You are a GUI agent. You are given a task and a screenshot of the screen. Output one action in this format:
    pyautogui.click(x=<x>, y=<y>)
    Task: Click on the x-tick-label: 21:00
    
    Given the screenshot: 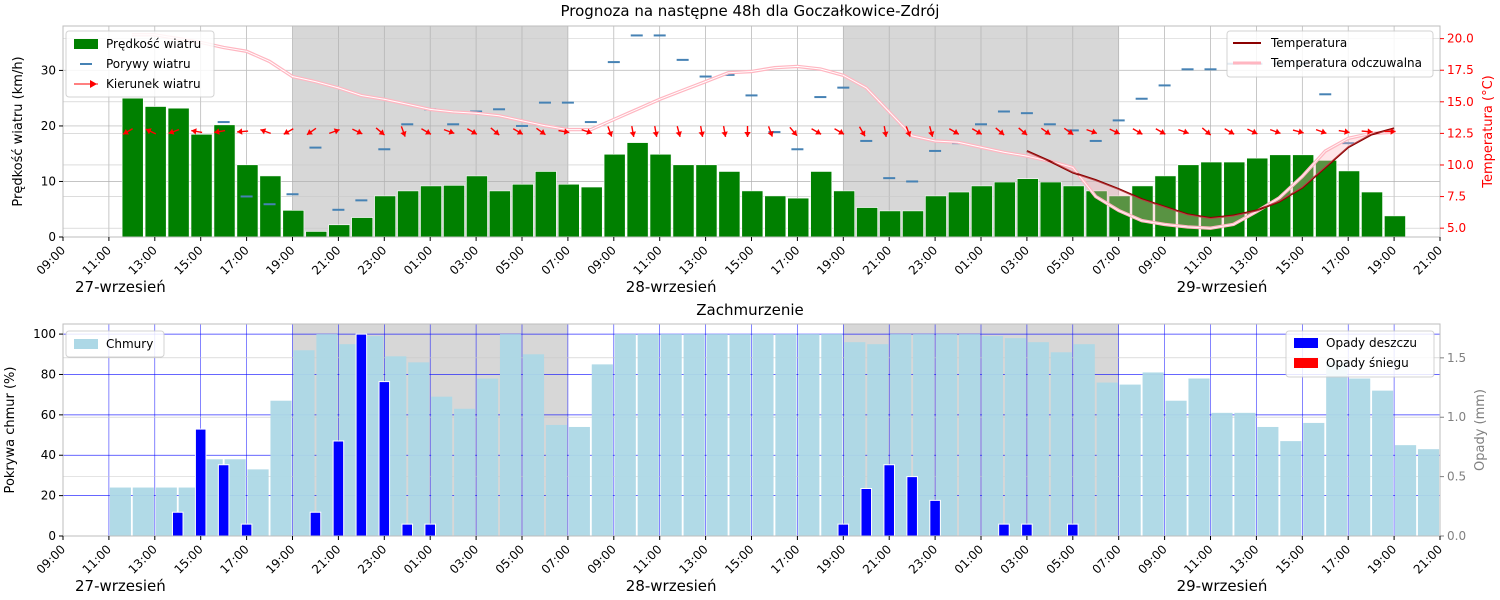 What is the action you would take?
    pyautogui.click(x=326, y=559)
    